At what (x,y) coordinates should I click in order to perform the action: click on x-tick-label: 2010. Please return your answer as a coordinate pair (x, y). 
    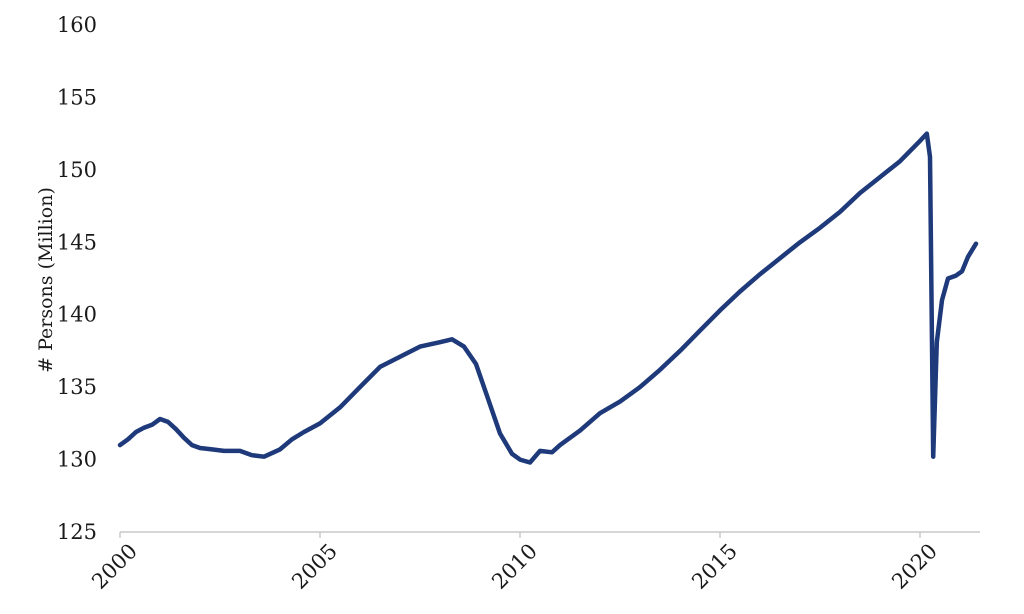
    Looking at the image, I should click on (514, 566).